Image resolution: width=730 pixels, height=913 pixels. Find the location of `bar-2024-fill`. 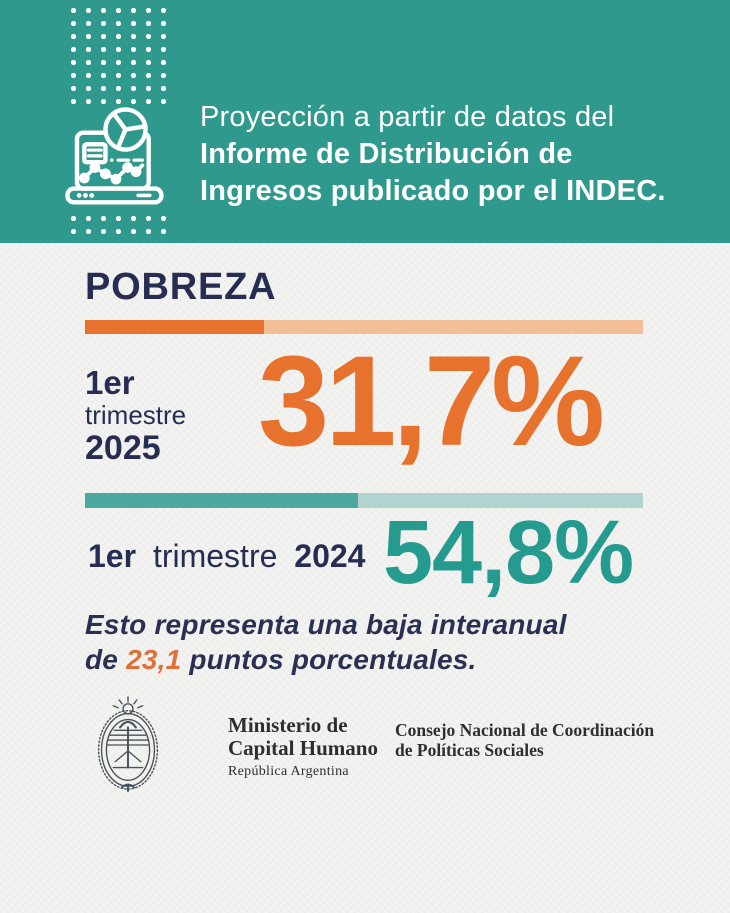

bar-2024-fill is located at coordinates (222, 500).